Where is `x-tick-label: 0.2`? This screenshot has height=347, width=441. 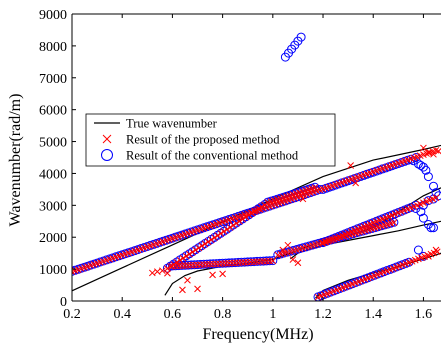
x-tick-label: 0.2 is located at coordinates (72, 314).